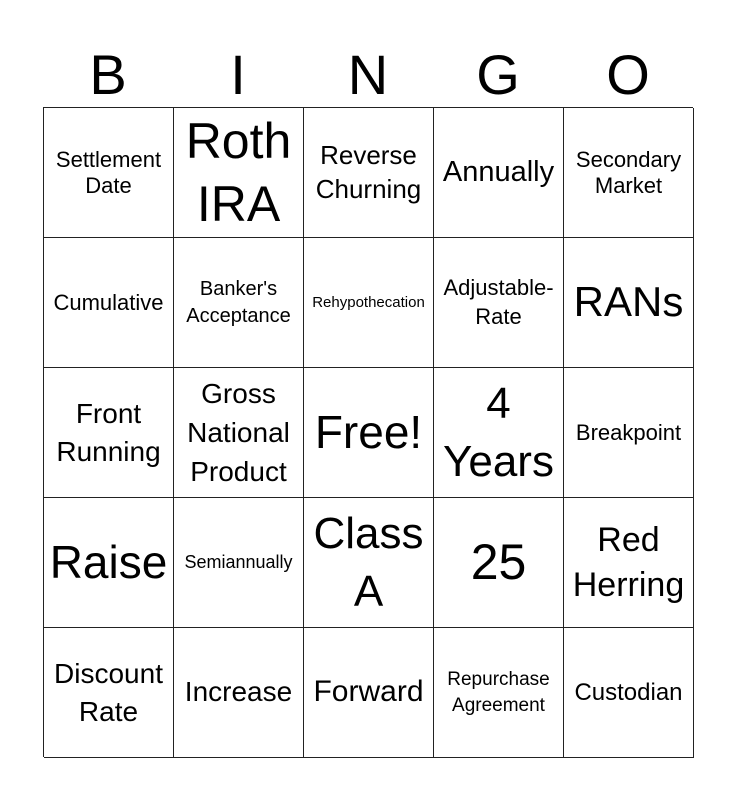  Describe the element at coordinates (499, 693) in the screenshot. I see `bingo-cell: Repurchase Agreement` at that location.